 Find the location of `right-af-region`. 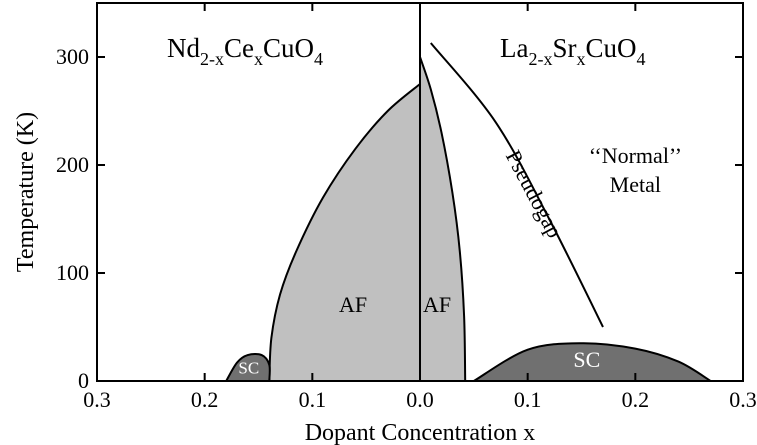

right-af-region is located at coordinates (443, 219).